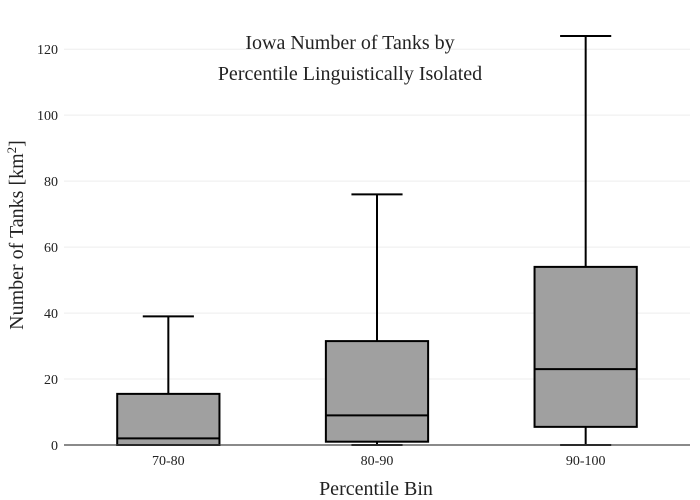 The image size is (700, 500). I want to click on y-tick-label: 120, so click(47, 50).